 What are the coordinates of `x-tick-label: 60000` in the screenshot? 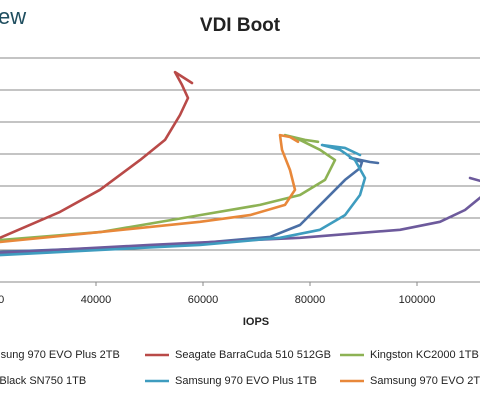 It's located at (203, 300).